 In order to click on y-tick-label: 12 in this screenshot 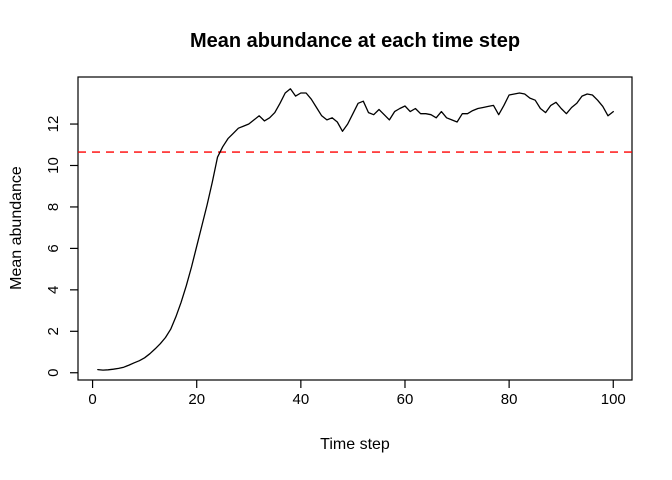, I will do `click(53, 124)`.